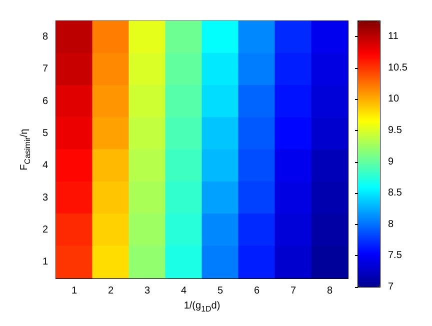  What do you see at coordinates (45, 262) in the screenshot?
I see `y-tick-label: 1` at bounding box center [45, 262].